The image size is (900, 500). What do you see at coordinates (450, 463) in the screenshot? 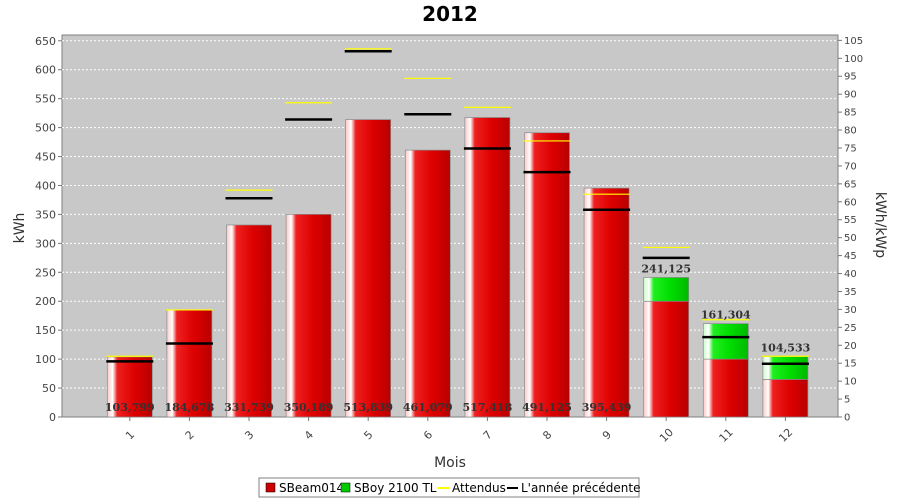
I see `x-axis-label: Mois` at bounding box center [450, 463].